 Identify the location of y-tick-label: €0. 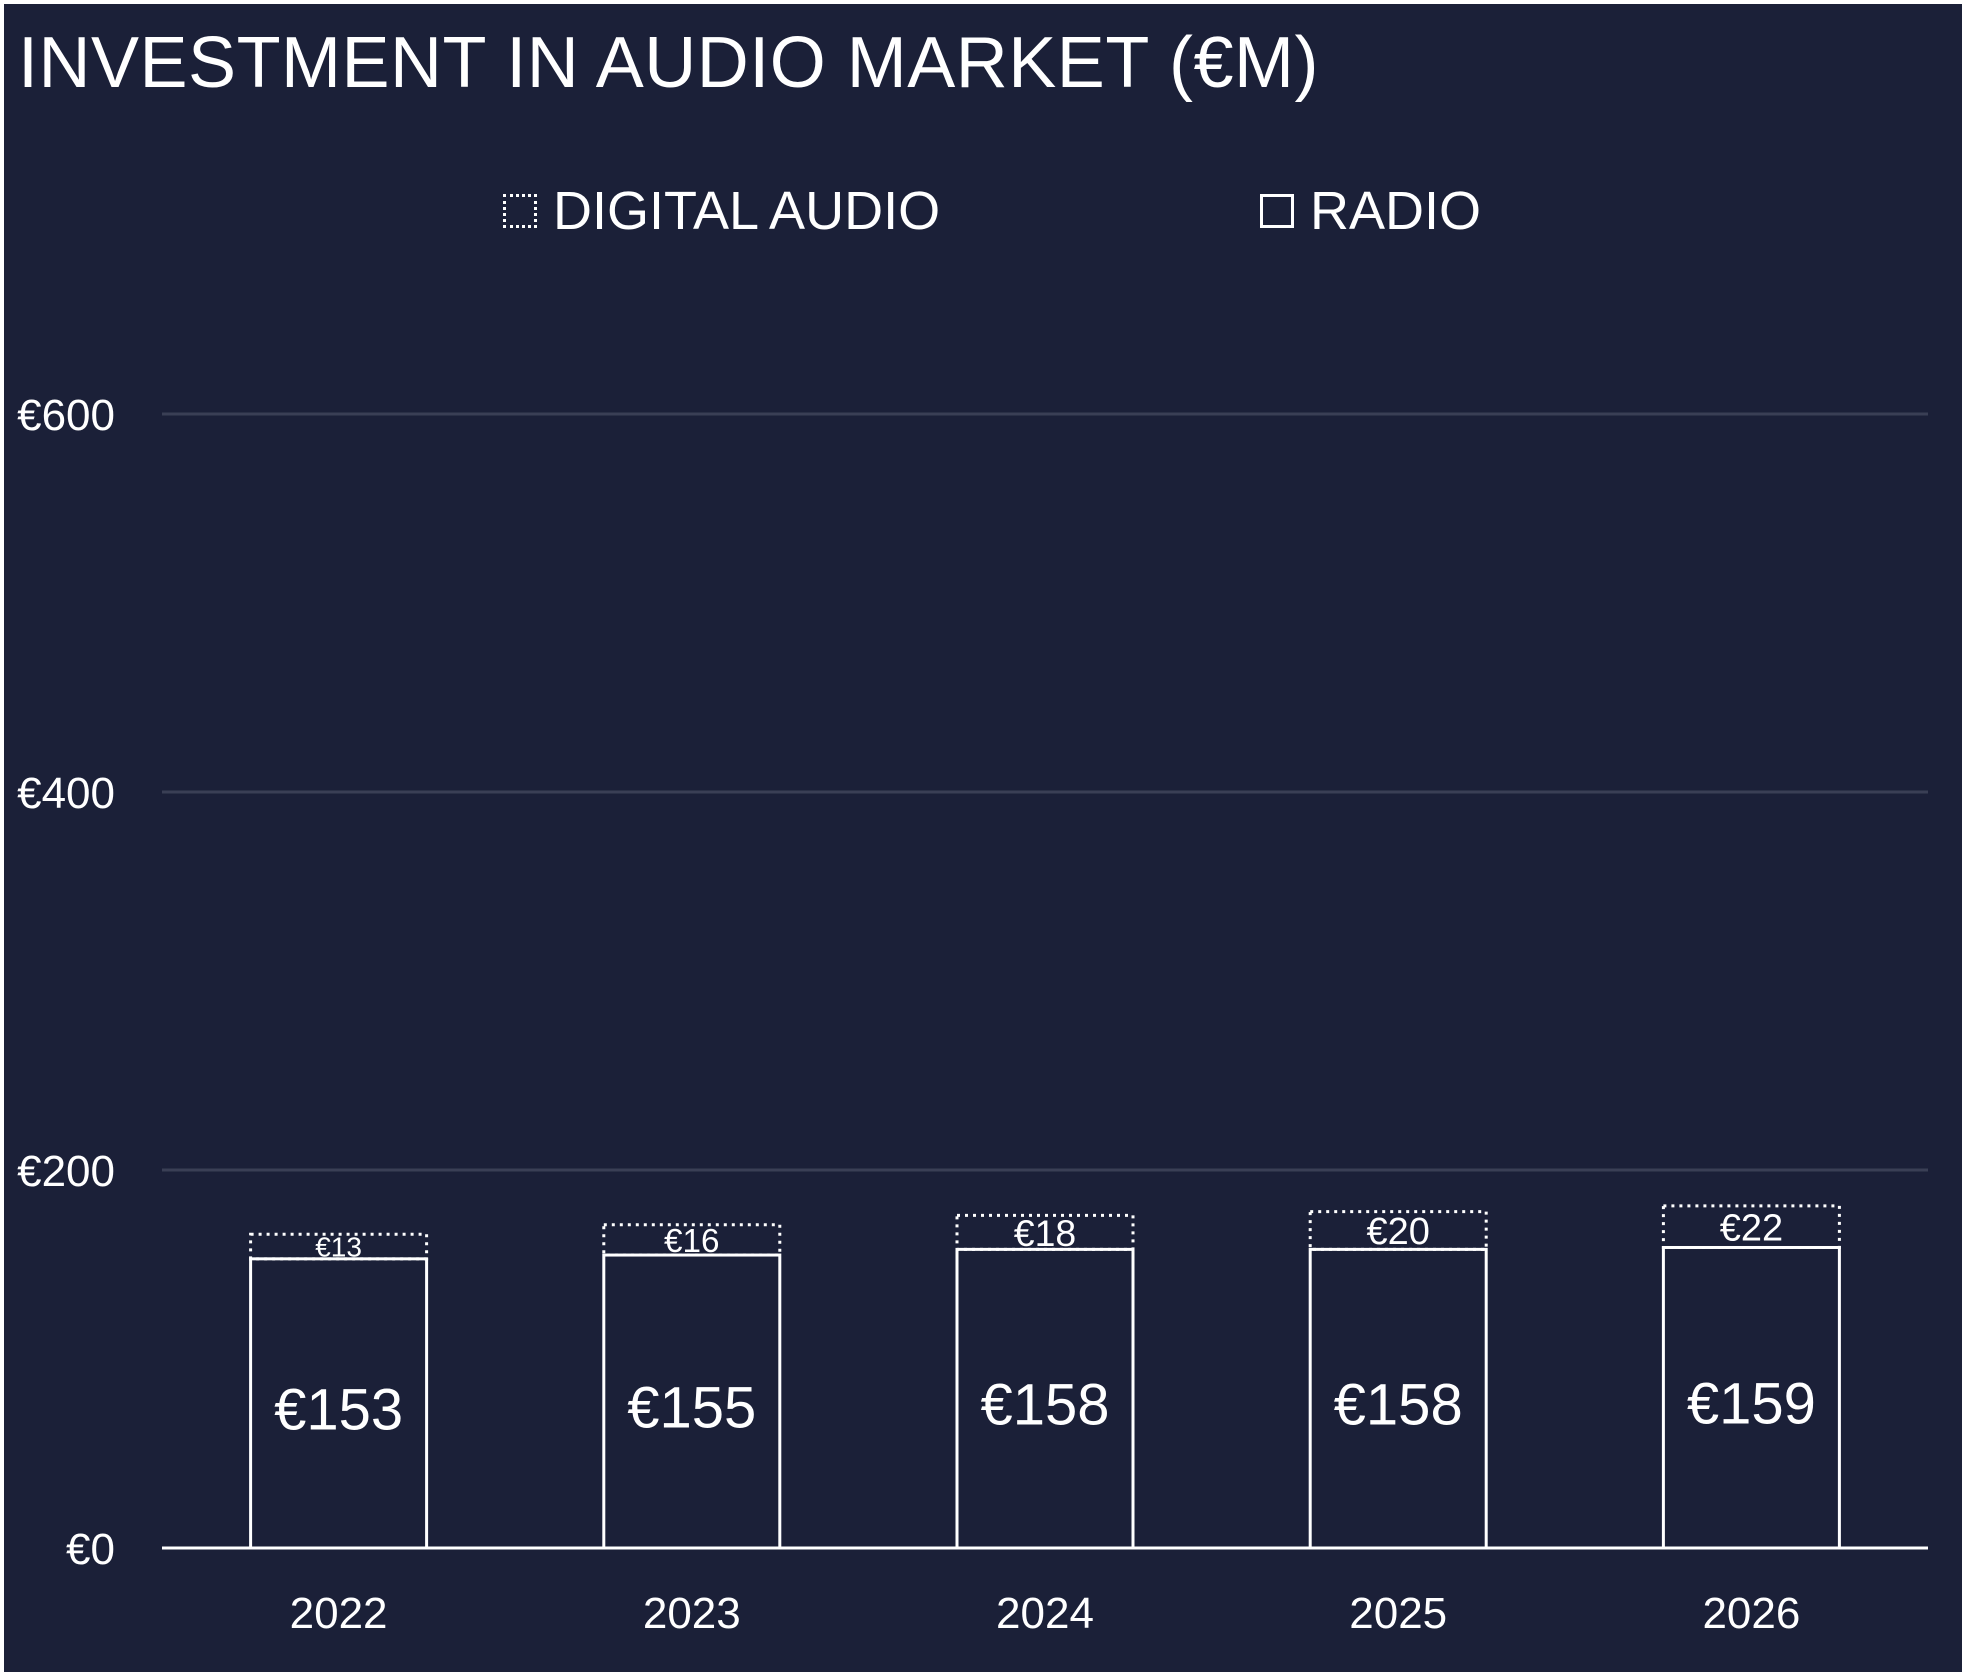
(90, 1549).